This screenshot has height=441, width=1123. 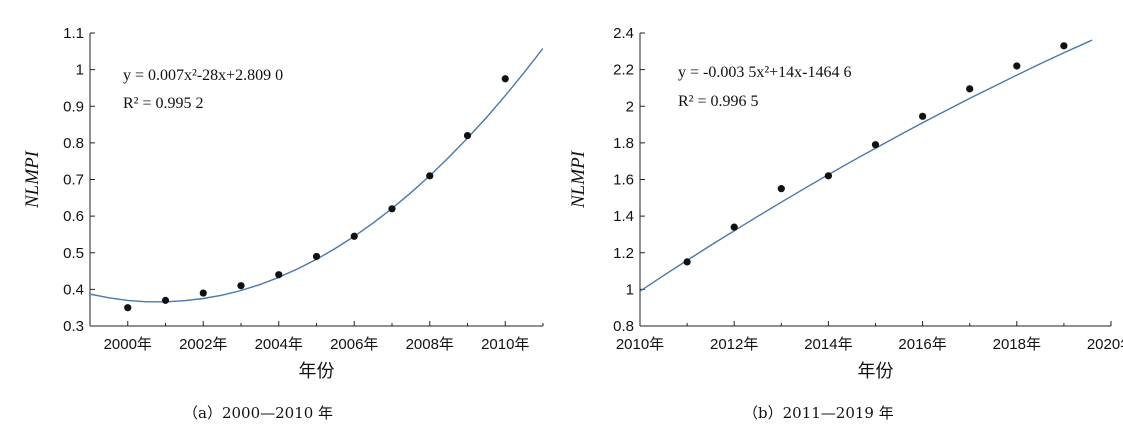 I want to click on chart-b-y-tick-label: 2.4, so click(x=623, y=33).